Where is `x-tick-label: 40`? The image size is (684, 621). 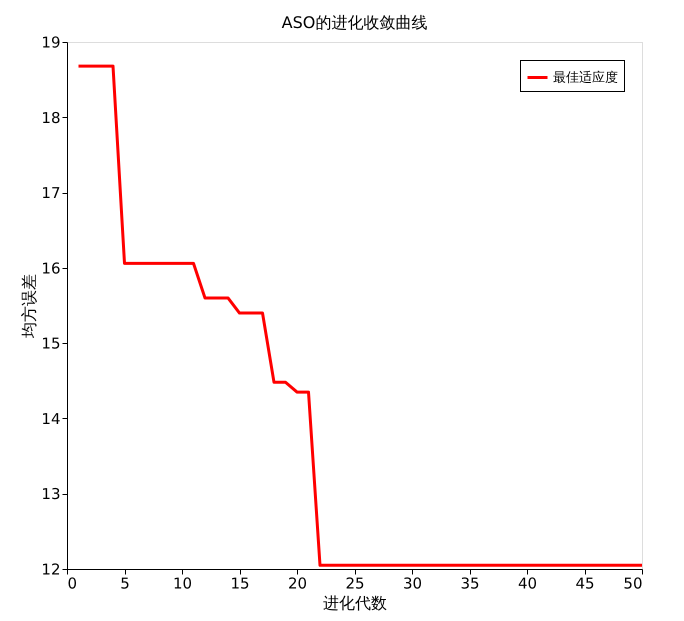 x-tick-label: 40 is located at coordinates (528, 583).